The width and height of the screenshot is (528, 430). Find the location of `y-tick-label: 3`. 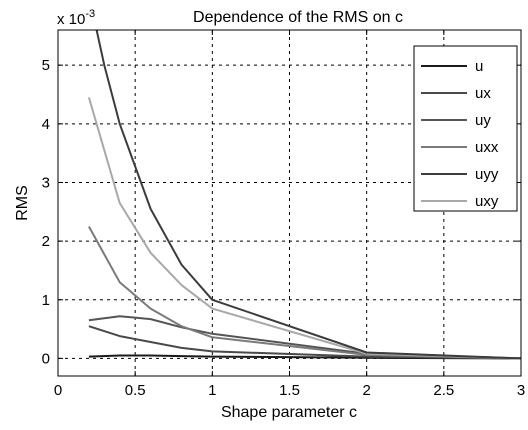

y-tick-label: 3 is located at coordinates (46, 182).